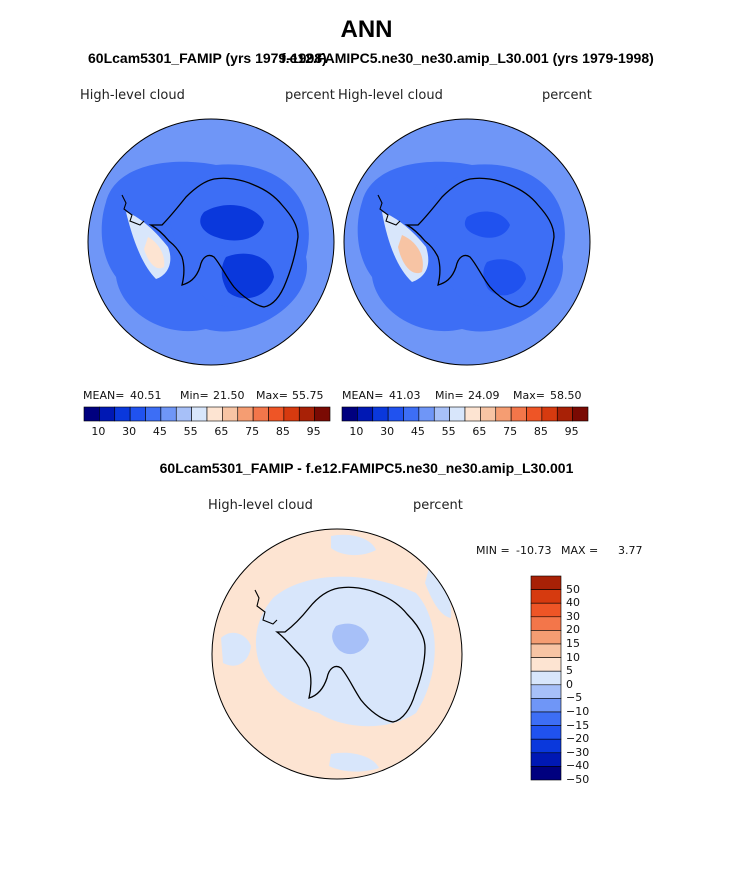 This screenshot has height=882, width=733. What do you see at coordinates (578, 779) in the screenshot?
I see `diff-colorbar-tick-label: −50` at bounding box center [578, 779].